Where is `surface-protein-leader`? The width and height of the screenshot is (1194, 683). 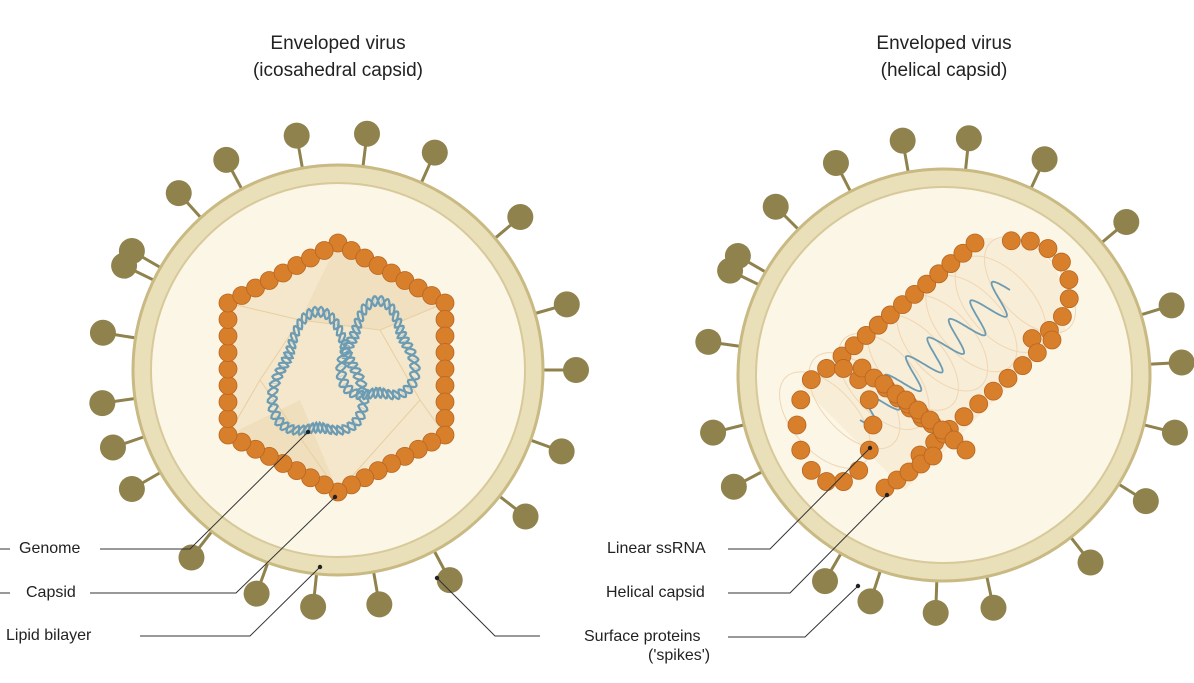
surface-protein-leader is located at coordinates (793, 611).